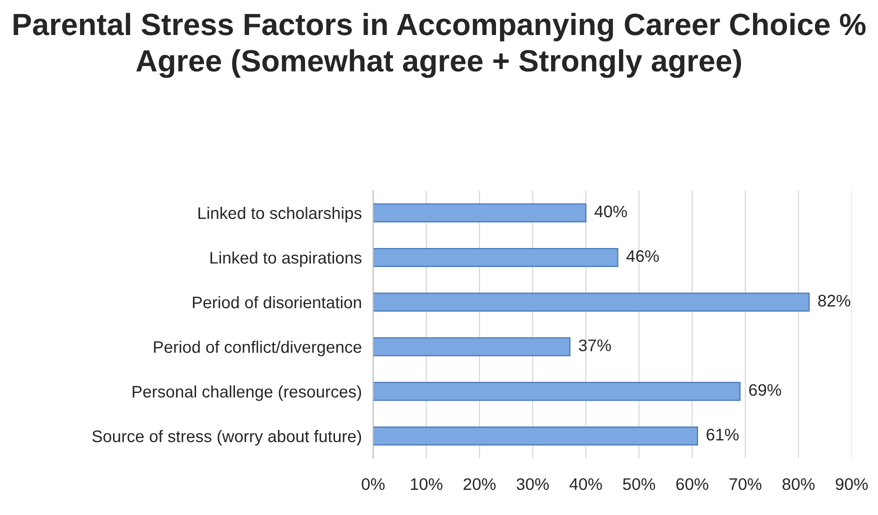  What do you see at coordinates (227, 438) in the screenshot?
I see `y-tick-label: Source of stress (worry about future)` at bounding box center [227, 438].